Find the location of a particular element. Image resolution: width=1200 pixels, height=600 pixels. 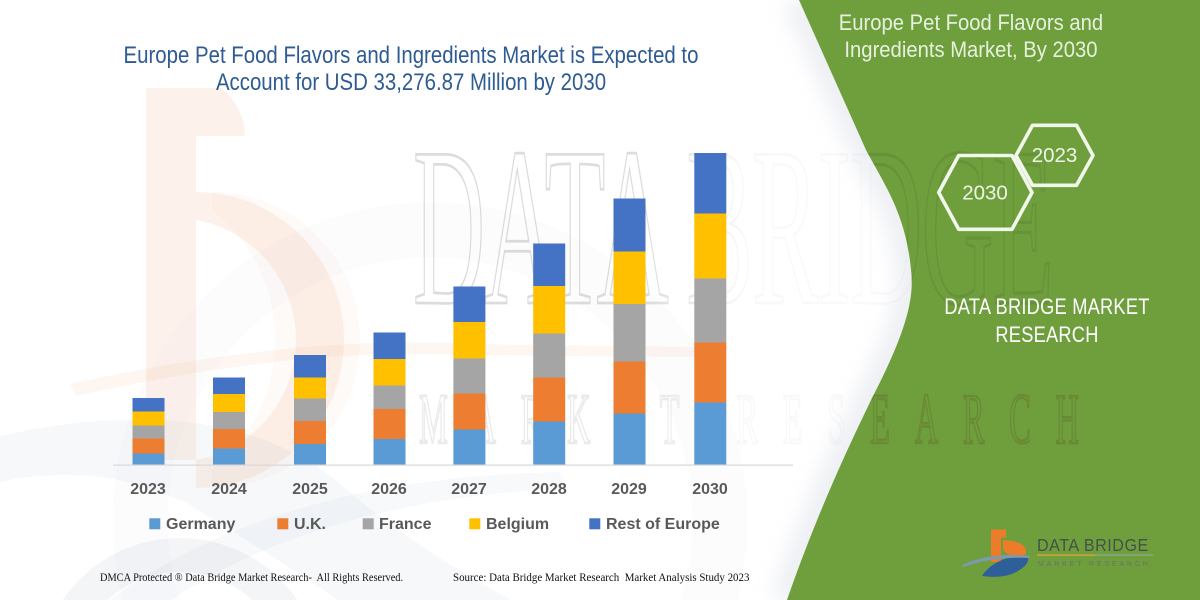

svg-text: 2030 is located at coordinates (985, 193).